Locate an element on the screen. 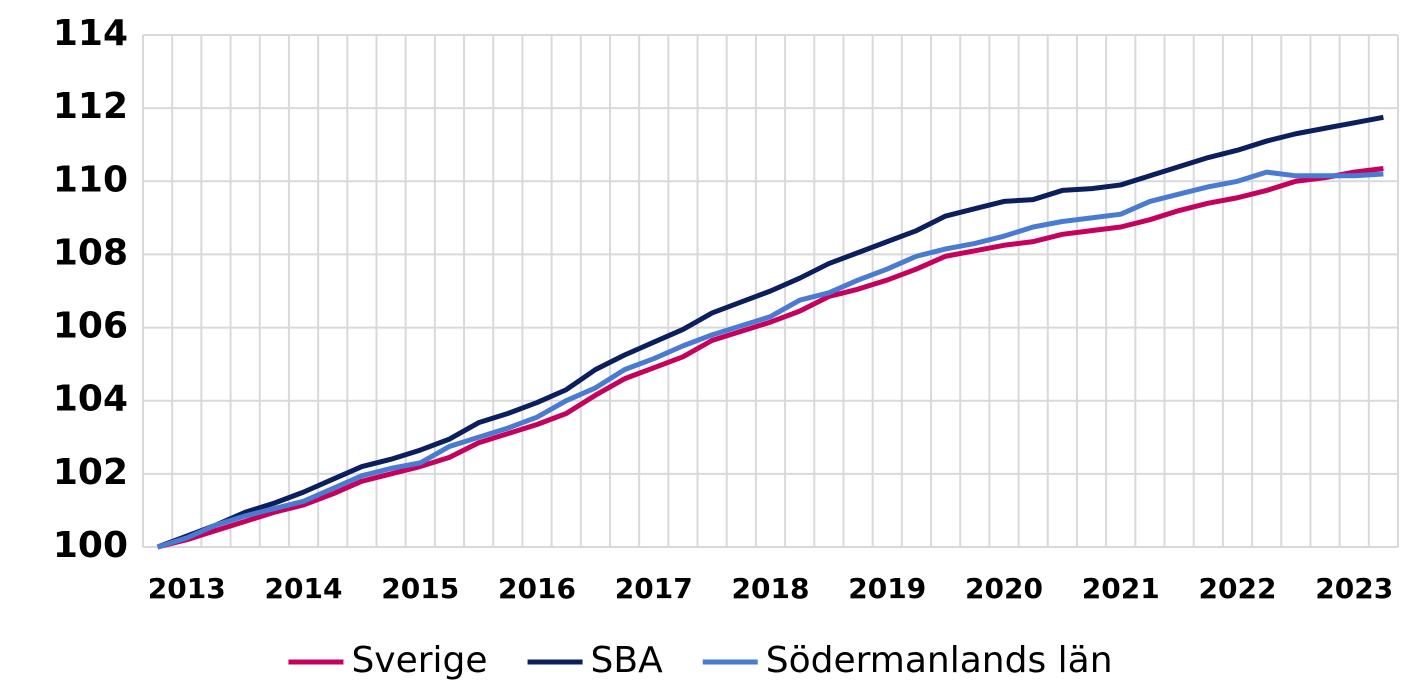 Image resolution: width=1401 pixels, height=683 pixels. x-tick-label: 2016 is located at coordinates (537, 588).